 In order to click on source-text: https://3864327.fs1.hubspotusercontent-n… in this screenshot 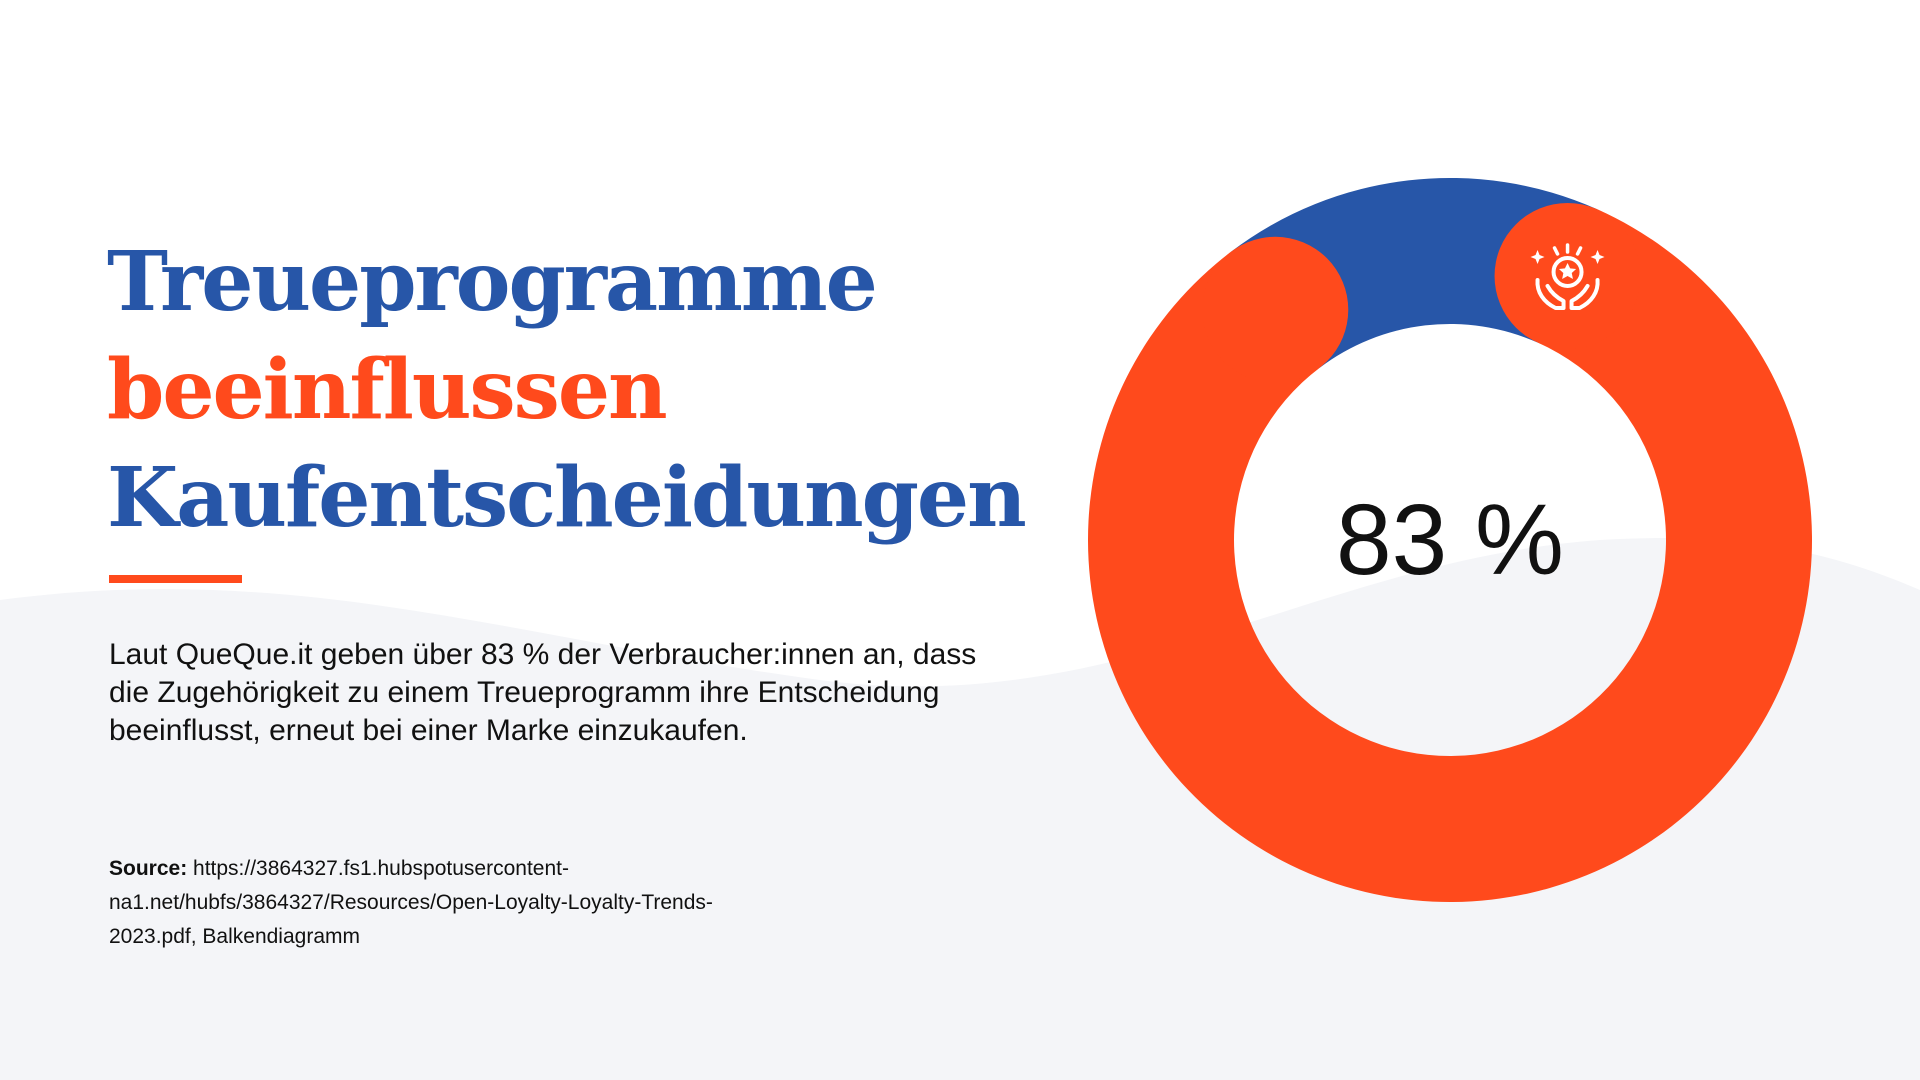, I will do `click(411, 902)`.